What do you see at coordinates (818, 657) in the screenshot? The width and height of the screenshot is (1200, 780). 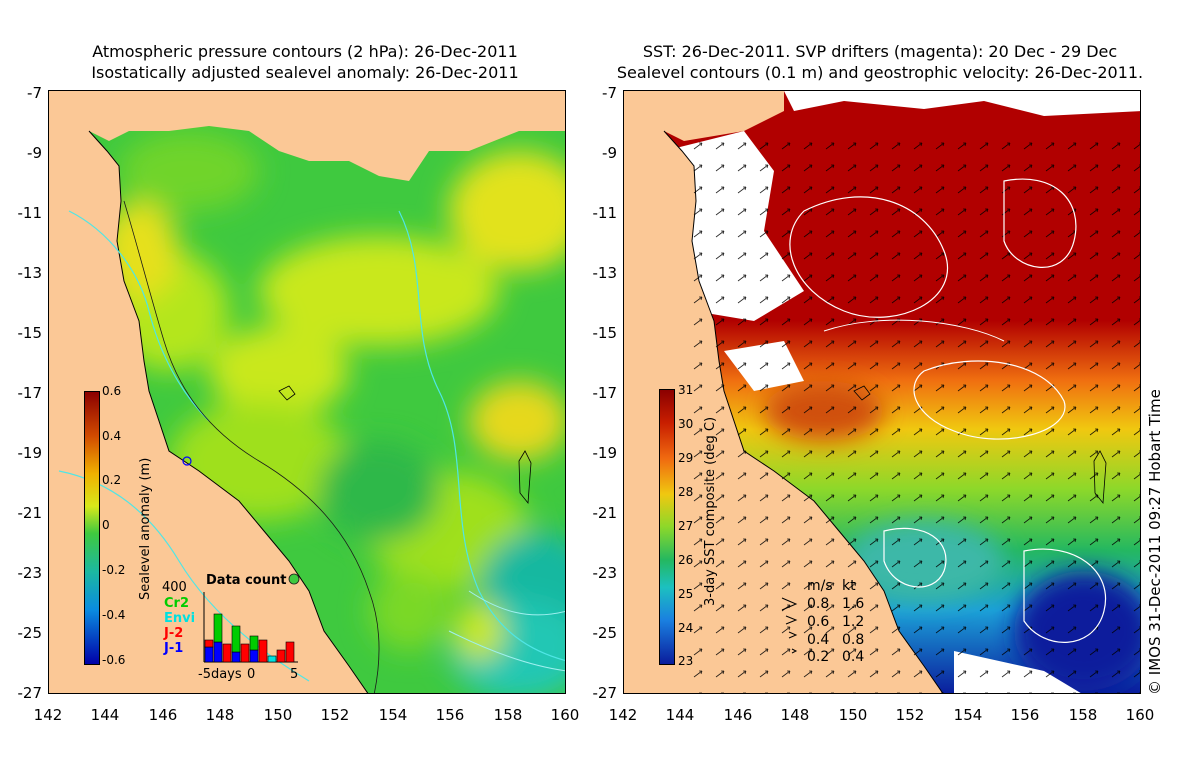 I see `velocity-row-ms: 0.2` at bounding box center [818, 657].